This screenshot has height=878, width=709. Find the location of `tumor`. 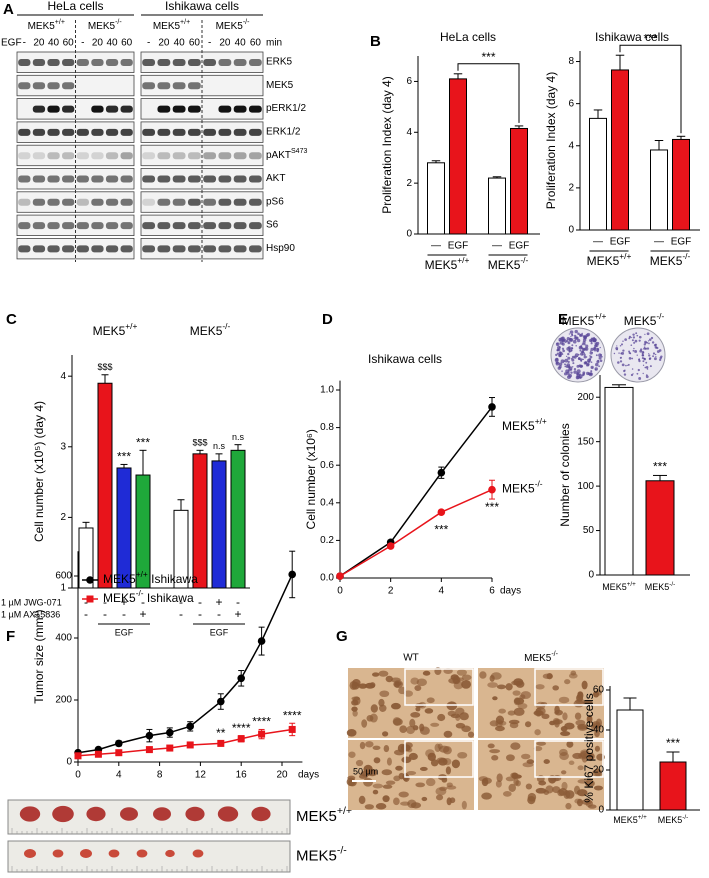

tumor is located at coordinates (58, 853).